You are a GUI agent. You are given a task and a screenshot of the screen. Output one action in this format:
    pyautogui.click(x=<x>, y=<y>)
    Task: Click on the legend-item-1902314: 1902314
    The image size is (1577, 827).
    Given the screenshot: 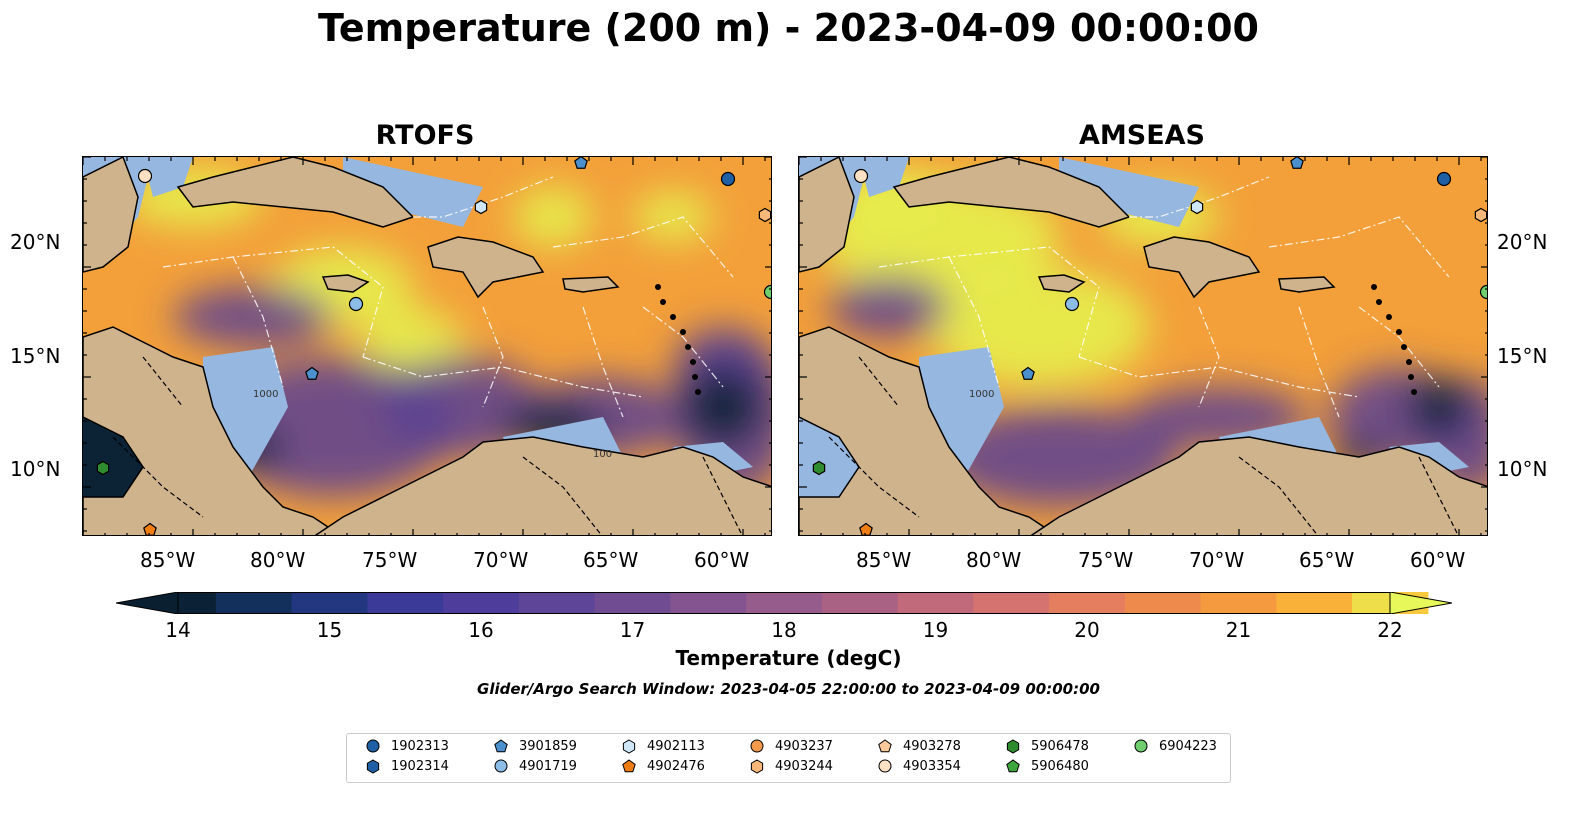 What is the action you would take?
    pyautogui.click(x=407, y=766)
    